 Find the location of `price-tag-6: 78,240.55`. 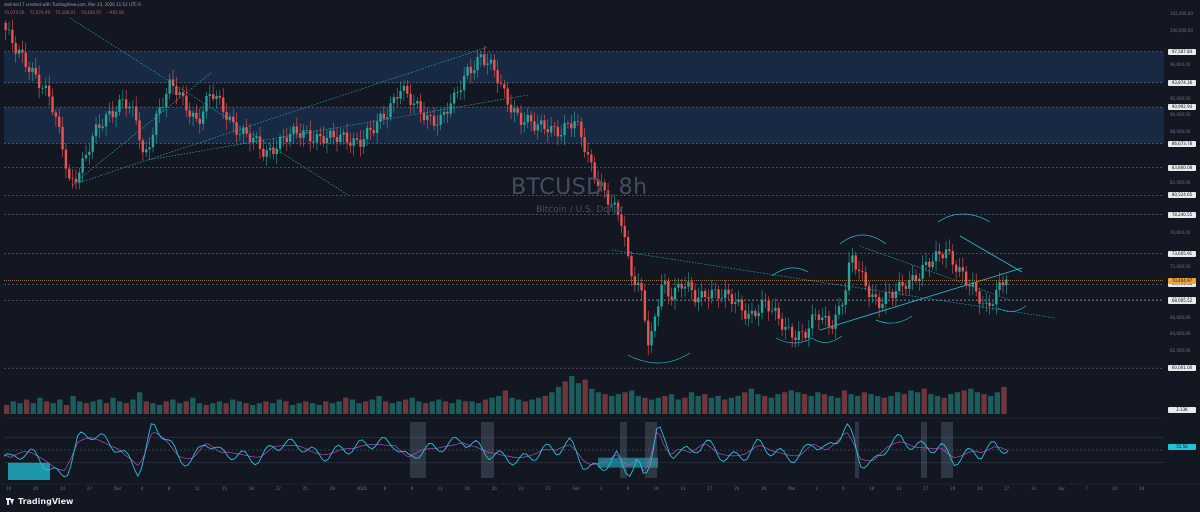

price-tag-6: 78,240.55 is located at coordinates (1182, 214).